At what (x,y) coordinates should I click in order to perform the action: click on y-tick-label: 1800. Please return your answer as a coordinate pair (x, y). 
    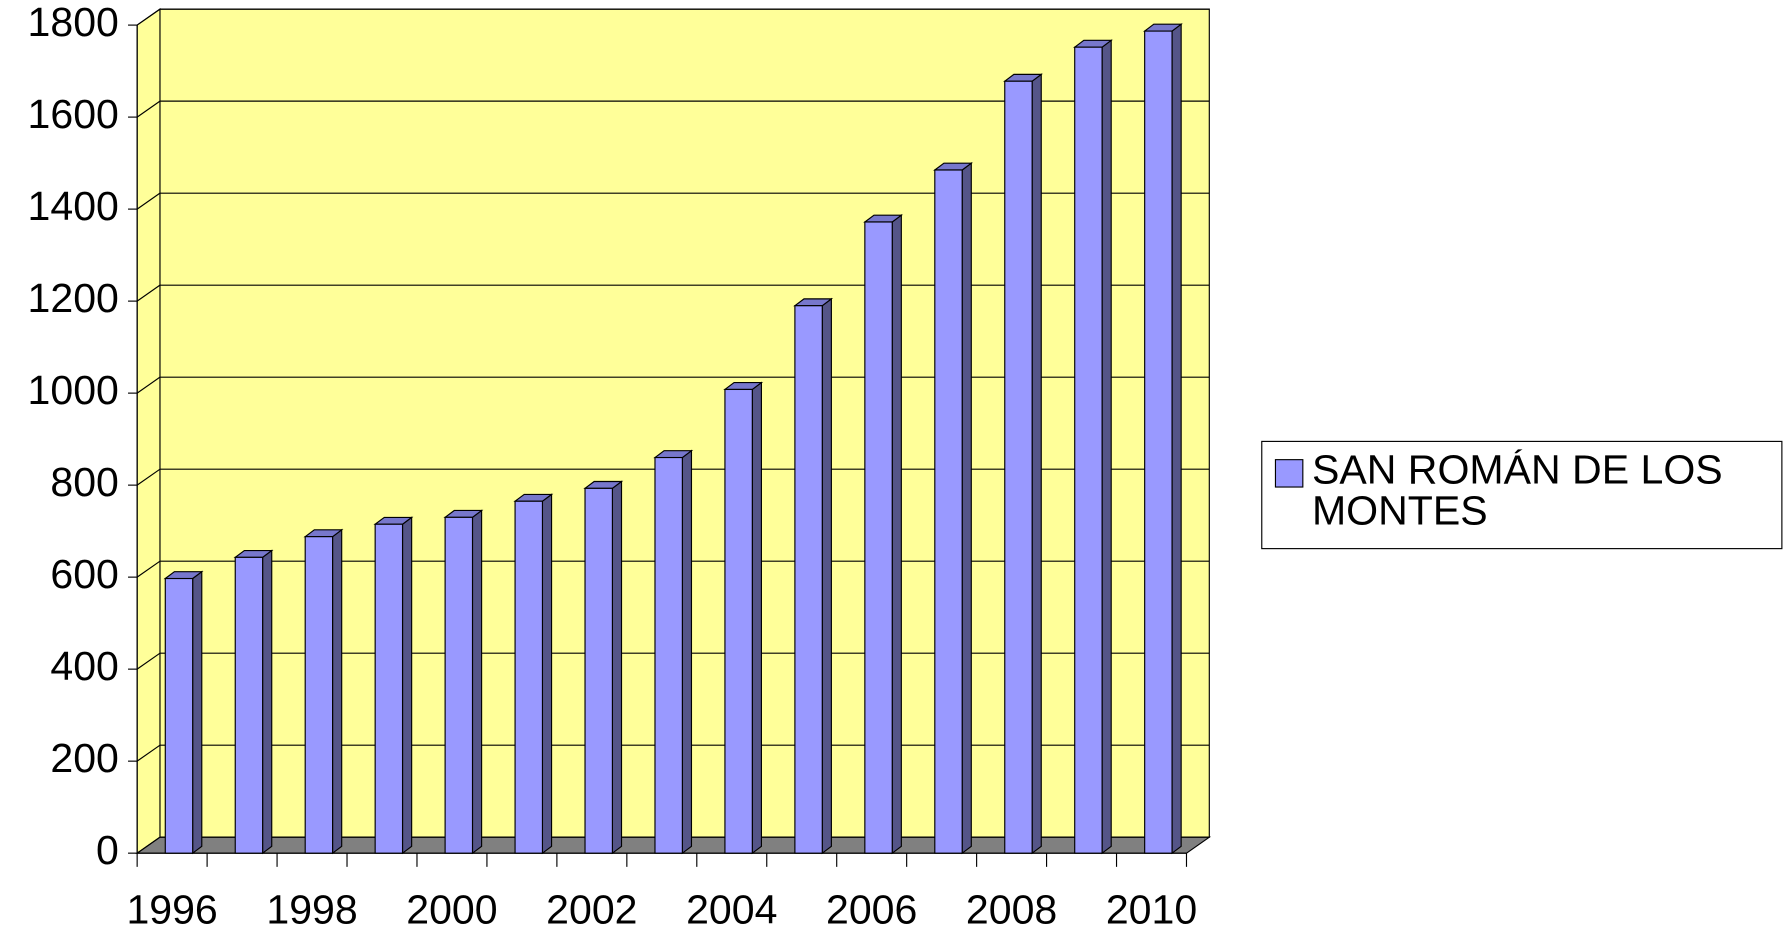
    Looking at the image, I should click on (73, 22).